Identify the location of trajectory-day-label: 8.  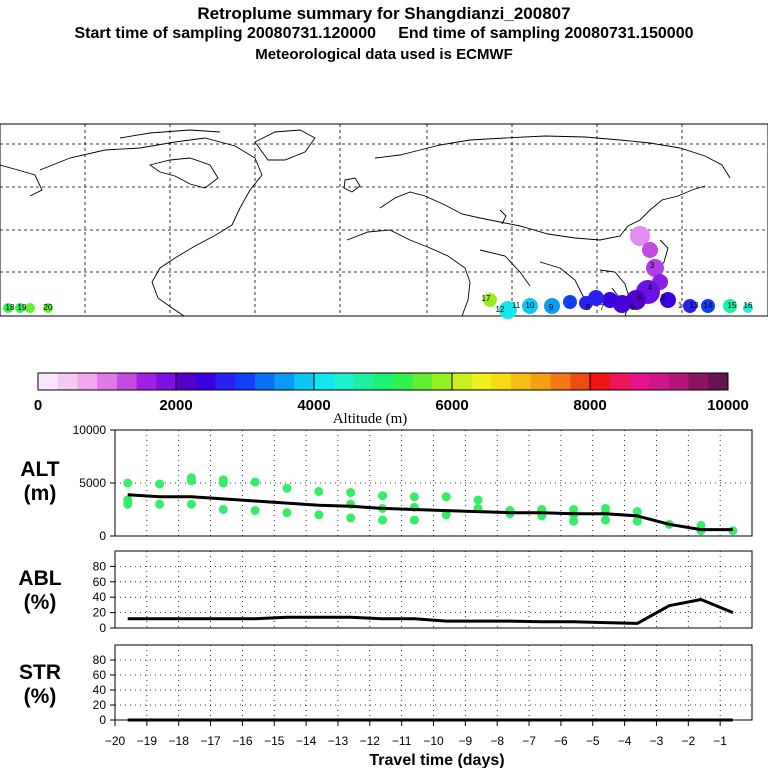
(588, 307).